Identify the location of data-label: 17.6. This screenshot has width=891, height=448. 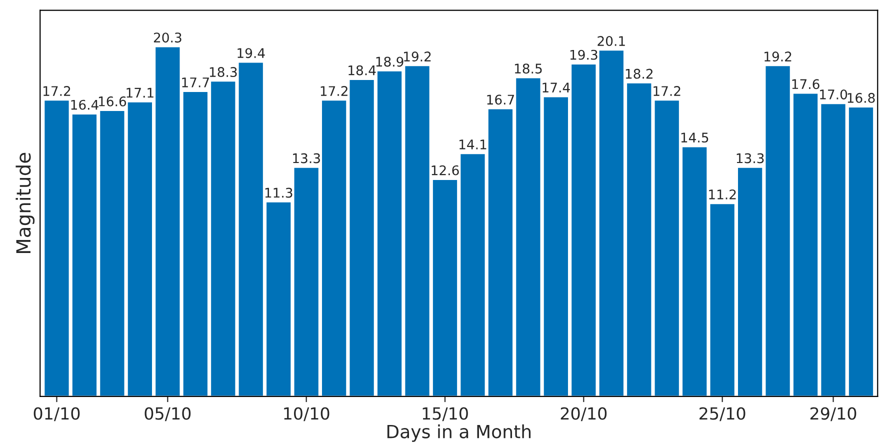
(806, 84).